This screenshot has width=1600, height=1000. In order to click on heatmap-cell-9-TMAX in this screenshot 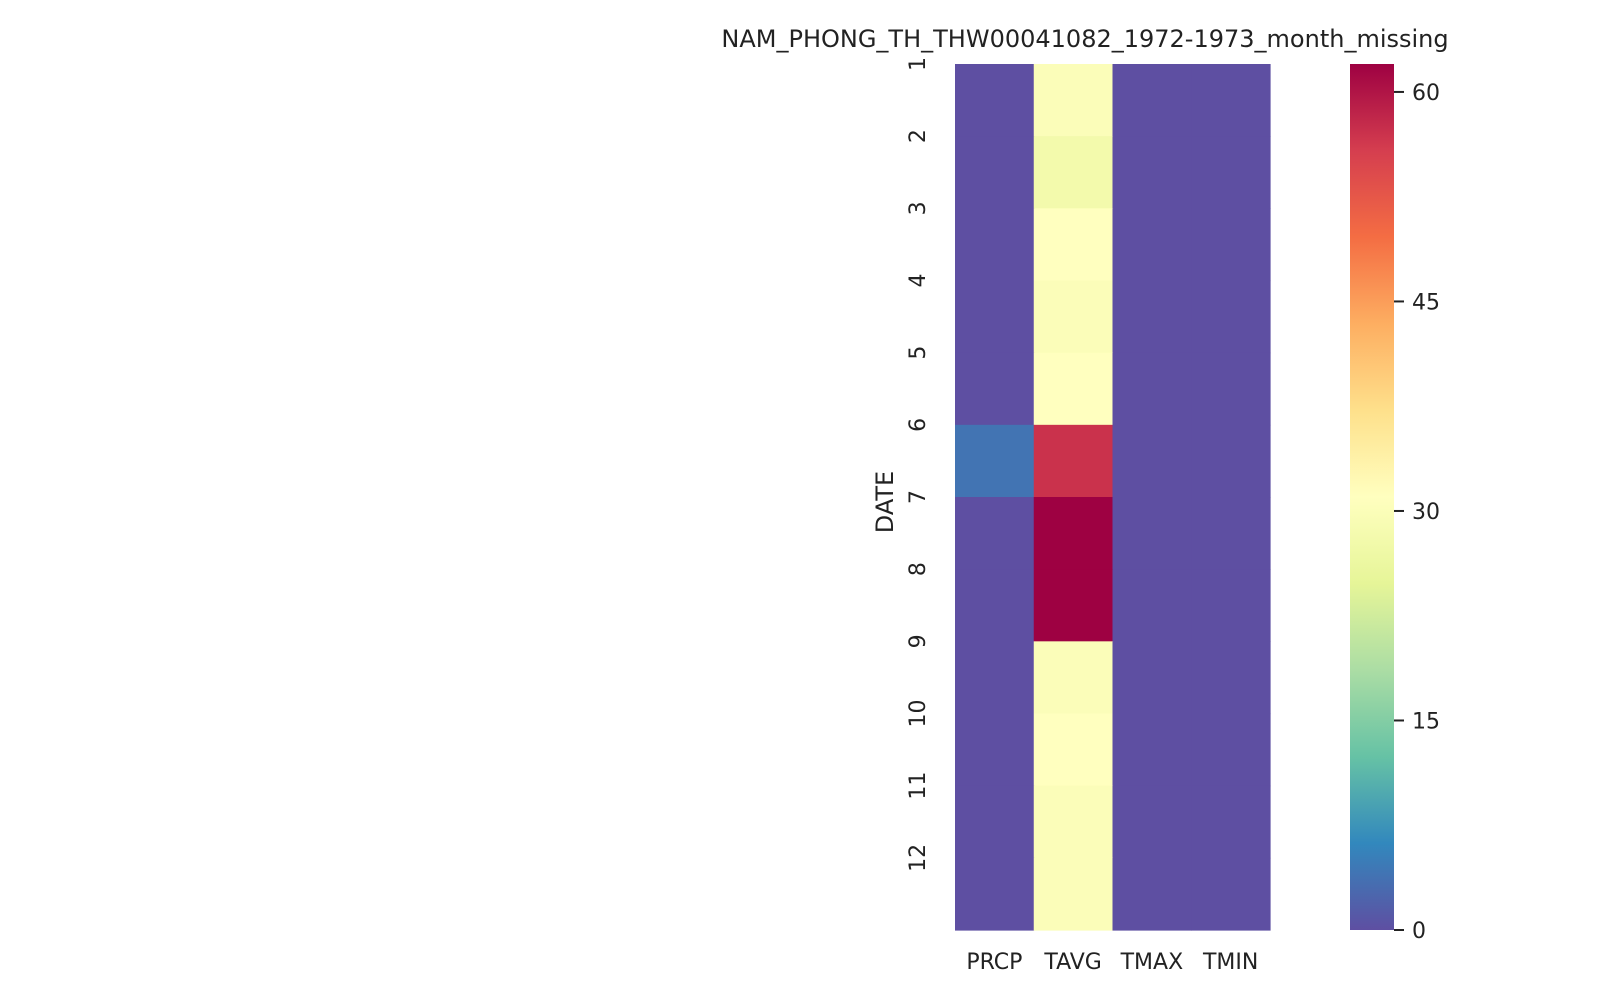, I will do `click(1152, 678)`.